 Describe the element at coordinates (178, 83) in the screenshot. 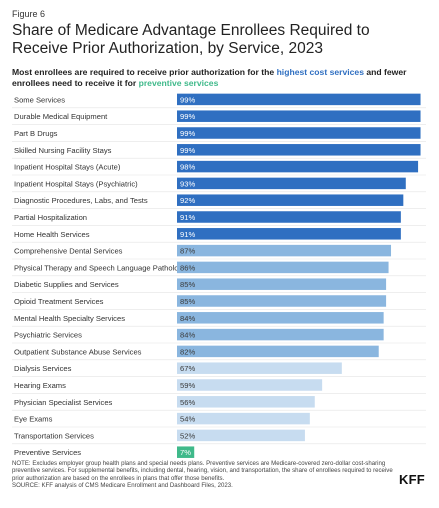

I see `subtitle-highlight-preventive: preventive services` at that location.